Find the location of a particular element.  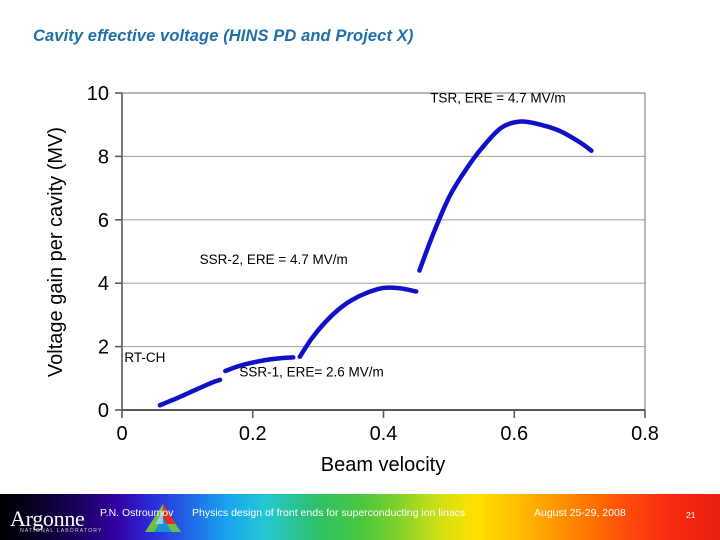

y-axis-tick-label: 2 is located at coordinates (103, 348).